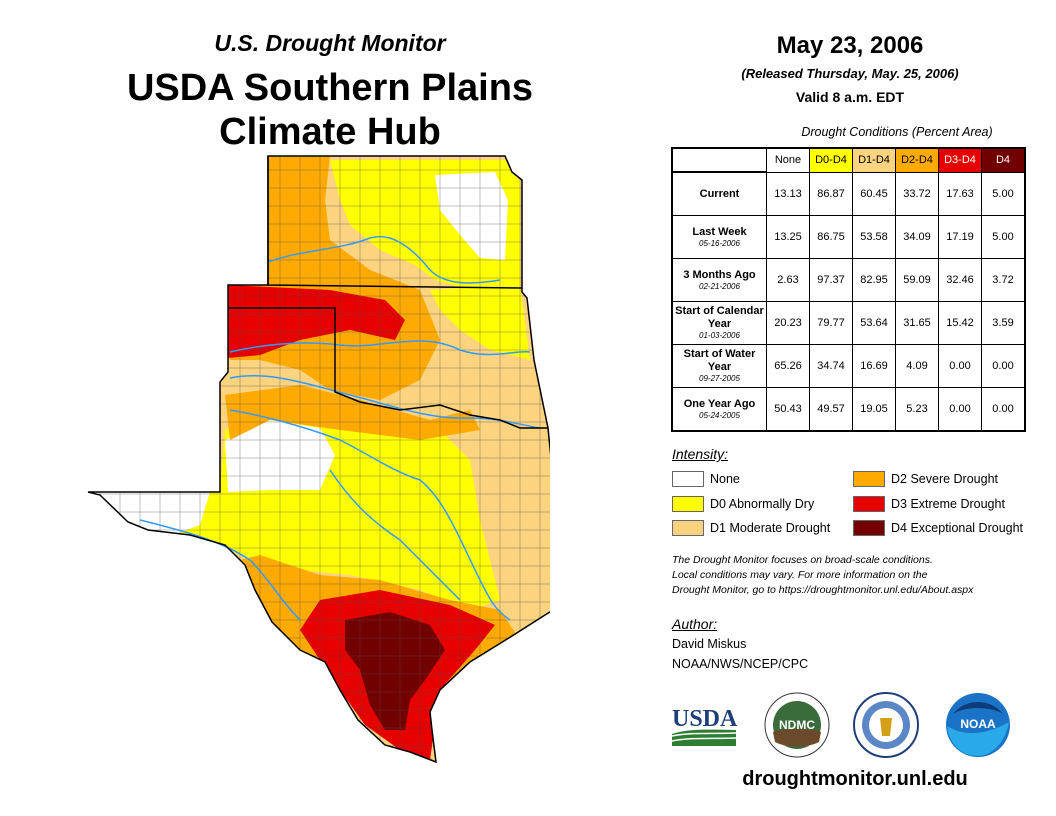 The width and height of the screenshot is (1056, 816). What do you see at coordinates (948, 504) in the screenshot?
I see `legend-label: D3 Extreme Drought` at bounding box center [948, 504].